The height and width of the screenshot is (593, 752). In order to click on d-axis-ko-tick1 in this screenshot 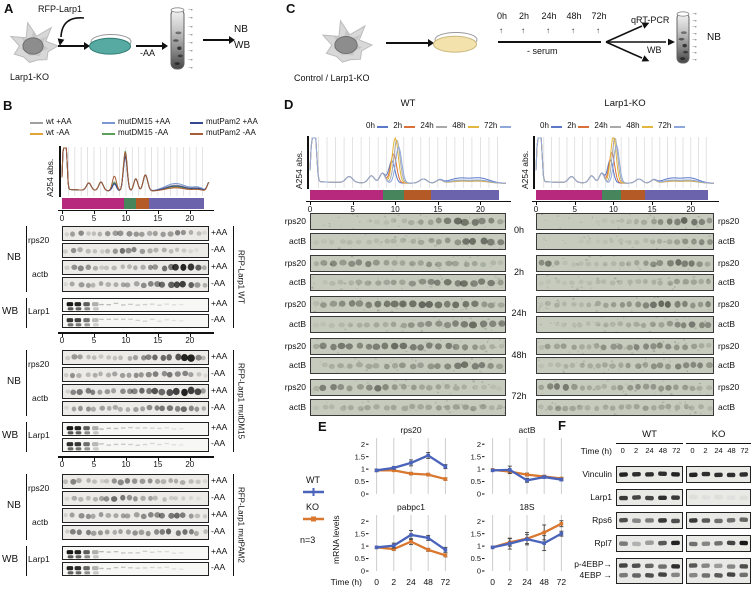, I will do `click(575, 204)`.